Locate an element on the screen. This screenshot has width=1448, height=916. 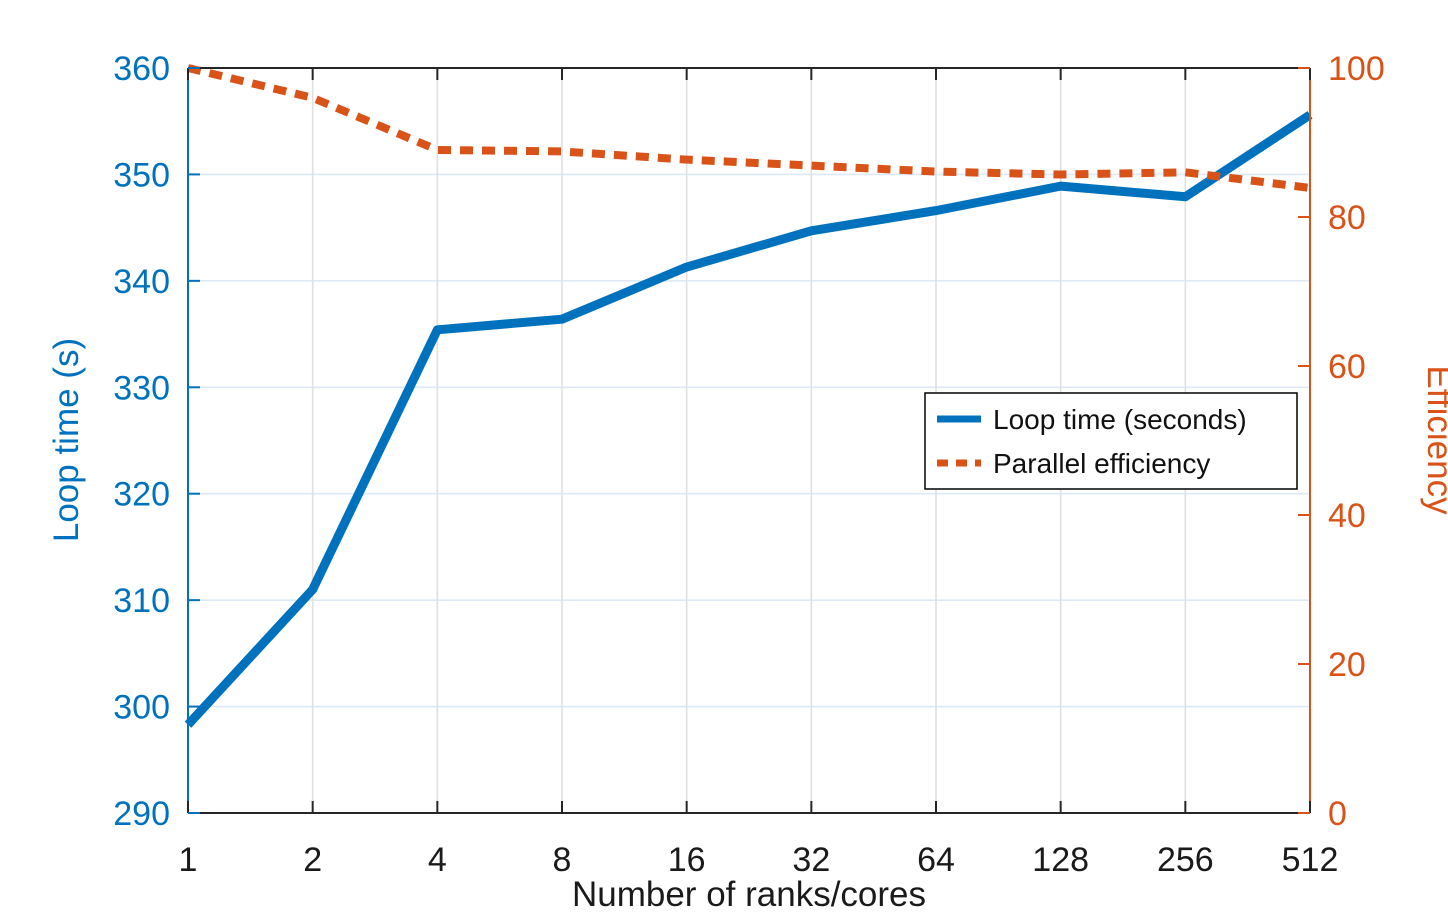
x-tick-label: 32 is located at coordinates (811, 860).